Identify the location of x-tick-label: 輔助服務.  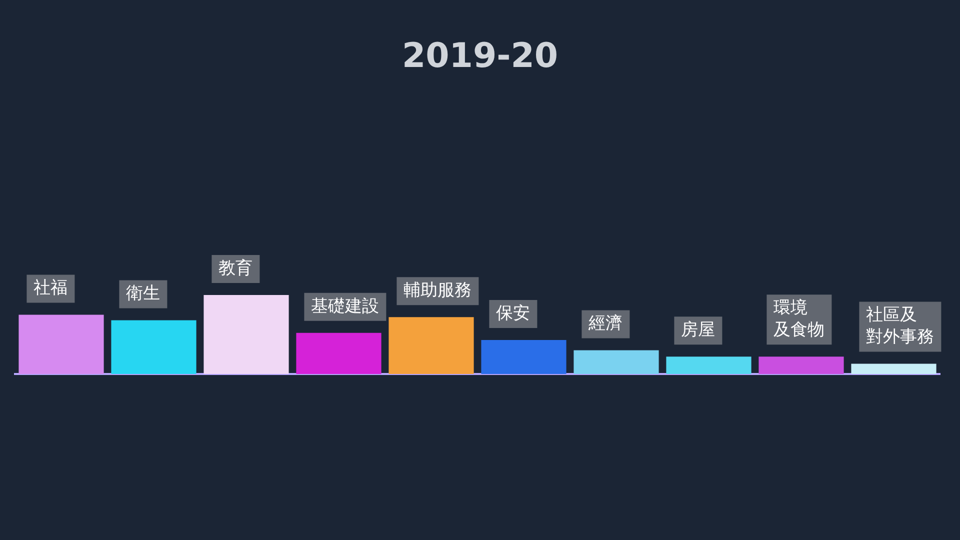
(438, 290).